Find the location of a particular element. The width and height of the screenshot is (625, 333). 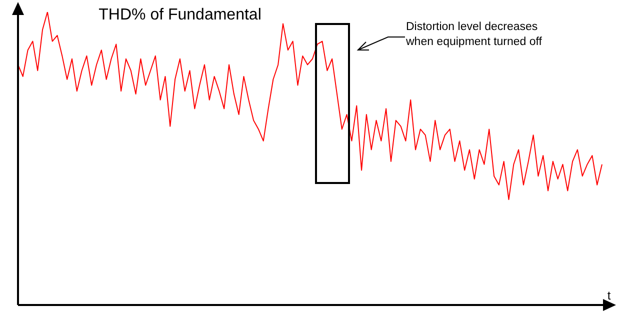

x-axis-title: t is located at coordinates (609, 295).